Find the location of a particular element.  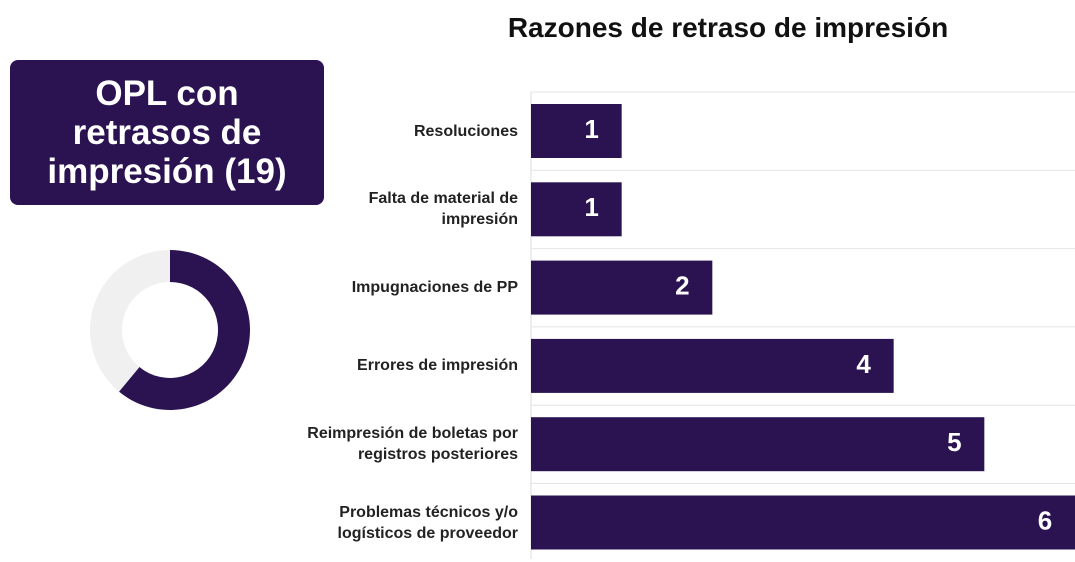

summary-box: OPL con retrasos de impresión (19) is located at coordinates (167, 132).